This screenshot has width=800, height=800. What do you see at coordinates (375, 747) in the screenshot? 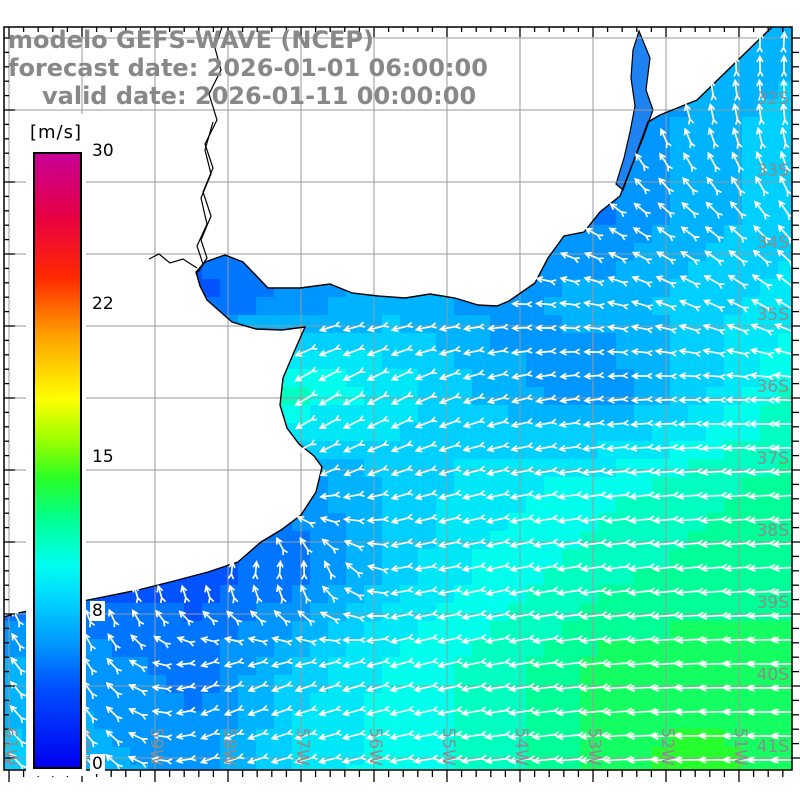
I see `longitude-label: 56W` at bounding box center [375, 747].